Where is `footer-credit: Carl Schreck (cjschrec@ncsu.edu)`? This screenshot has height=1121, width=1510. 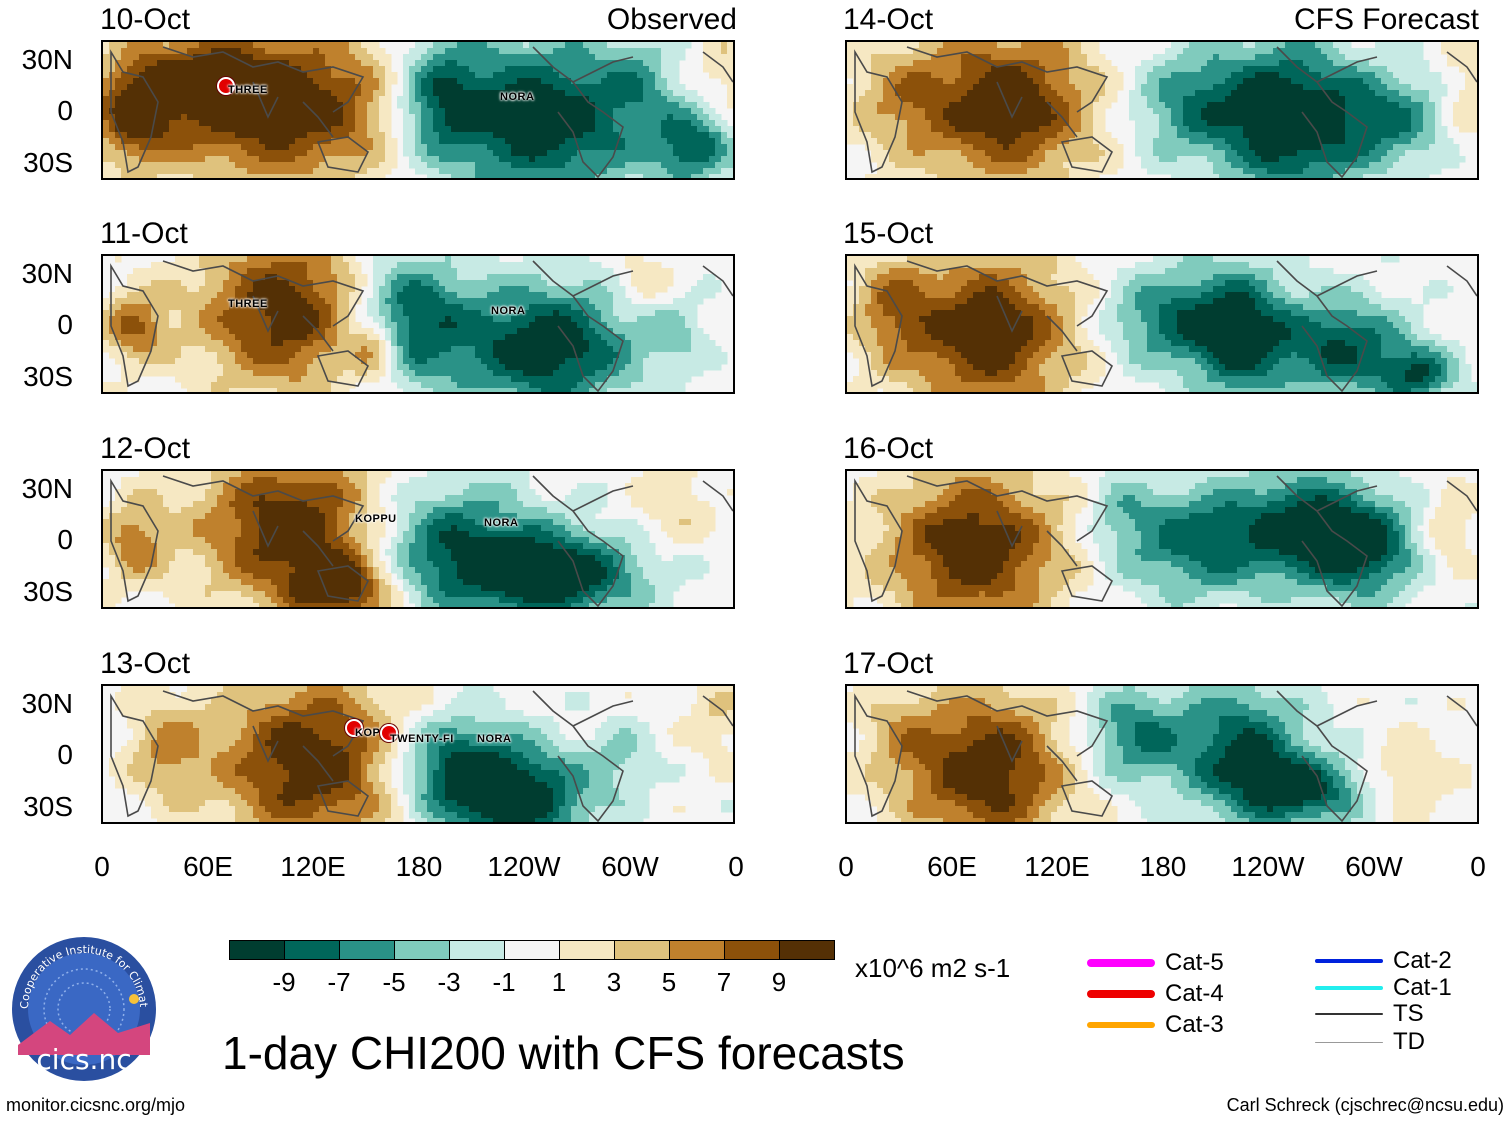
footer-credit: Carl Schreck (cjschrec@ncsu.edu) is located at coordinates (1365, 1105).